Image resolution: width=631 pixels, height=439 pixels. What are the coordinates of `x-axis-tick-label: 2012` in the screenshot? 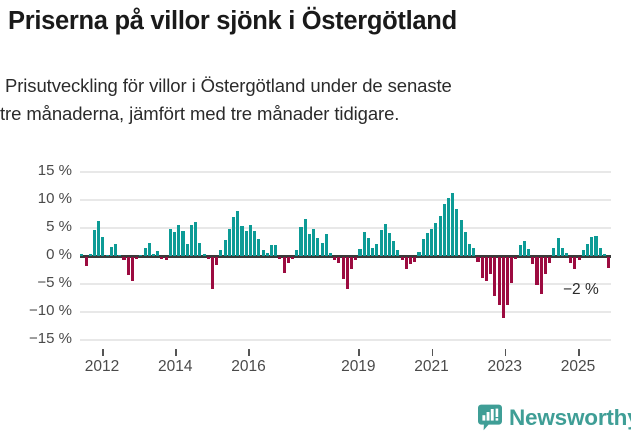 It's located at (102, 366).